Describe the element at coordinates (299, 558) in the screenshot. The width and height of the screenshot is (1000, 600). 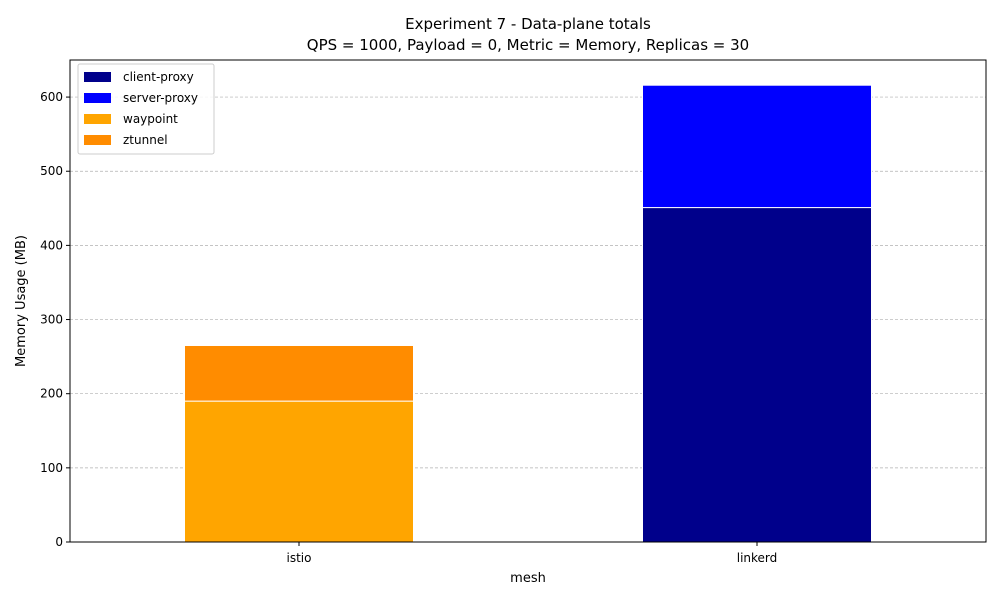
I see `x-tick-label: istio` at that location.